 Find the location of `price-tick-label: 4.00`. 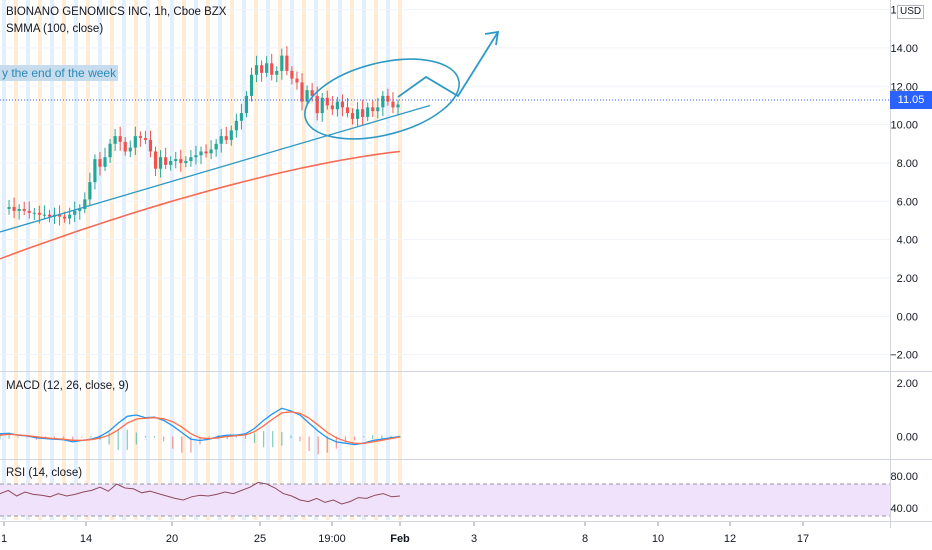

price-tick-label: 4.00 is located at coordinates (907, 241).